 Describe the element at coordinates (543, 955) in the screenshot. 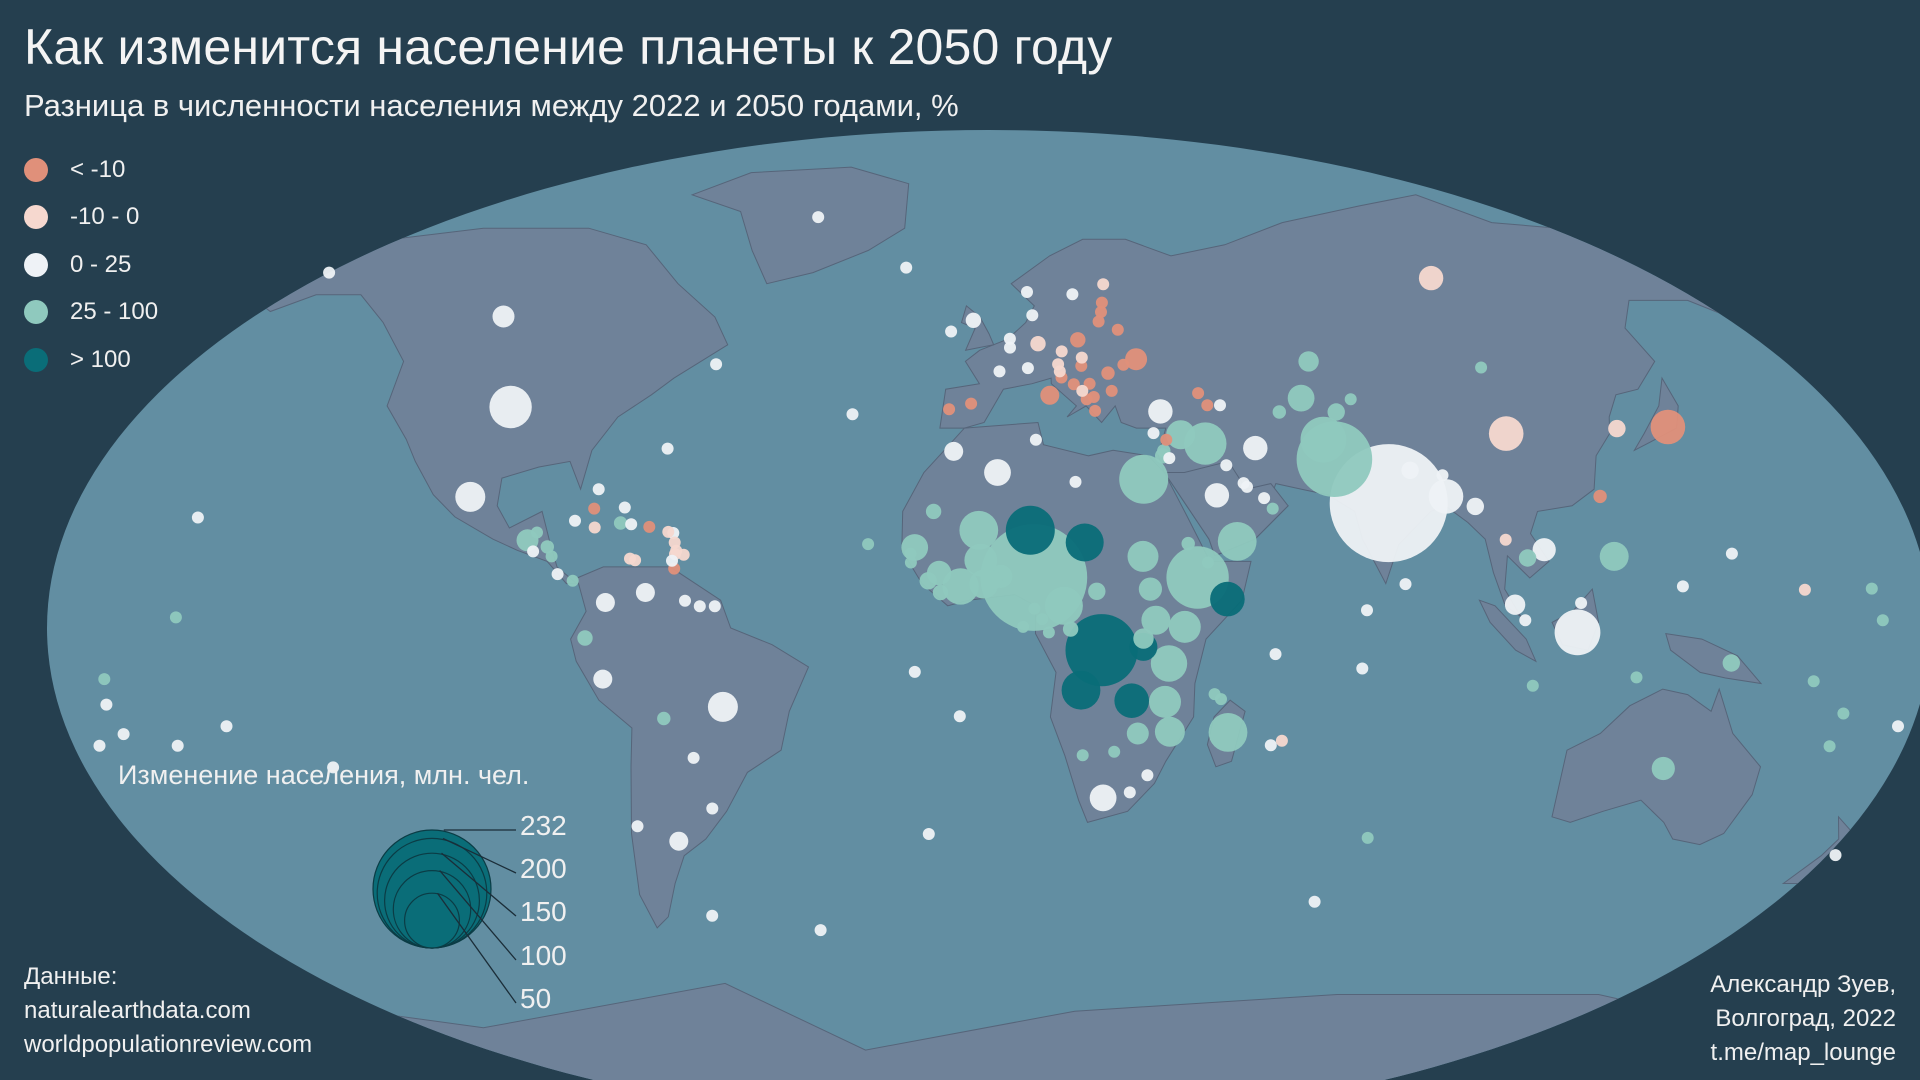

I see `size-legend-label: 100` at that location.